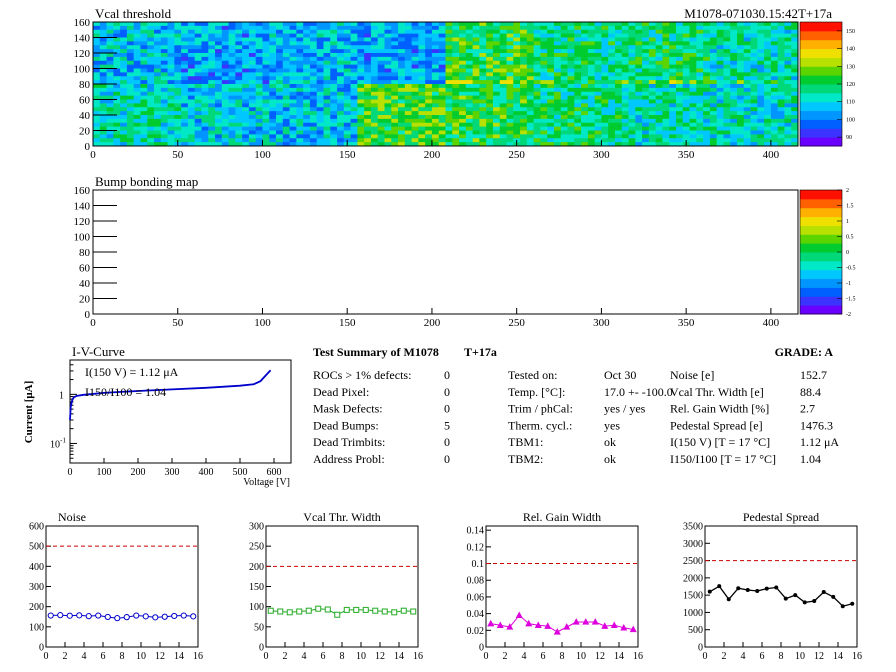 Image resolution: width=896 pixels, height=672 pixels. Describe the element at coordinates (36, 547) in the screenshot. I see `noise-y-tick-label: 500` at that location.